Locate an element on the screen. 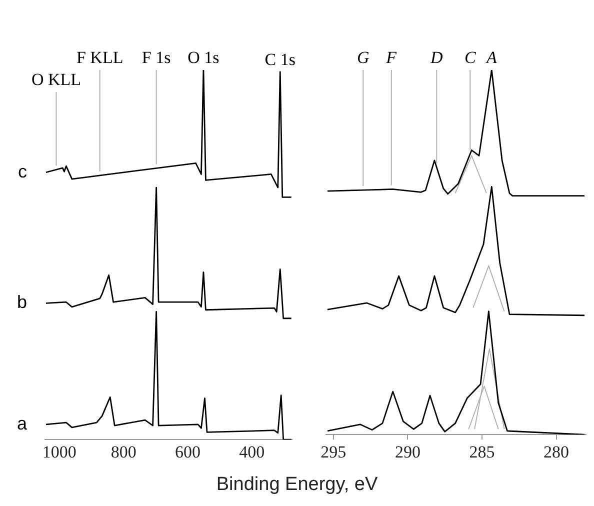  annotation: C 1s is located at coordinates (280, 59).